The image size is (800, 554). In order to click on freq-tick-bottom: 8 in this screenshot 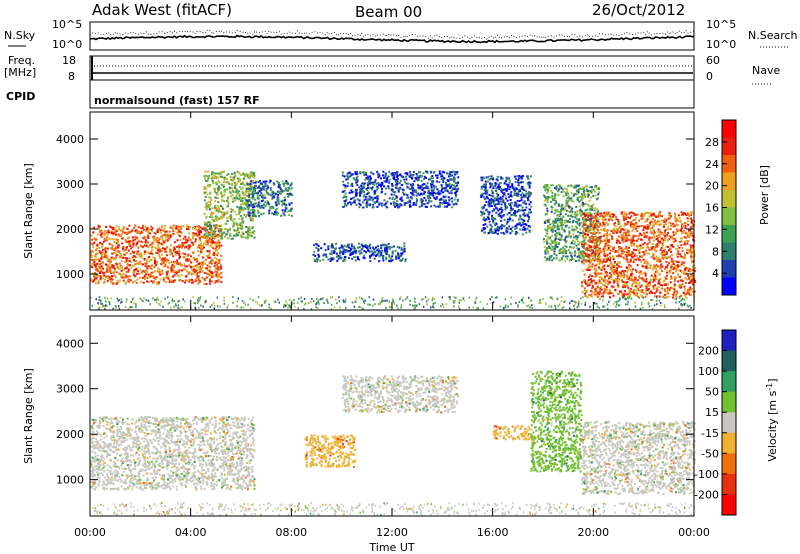, I will do `click(71, 76)`.